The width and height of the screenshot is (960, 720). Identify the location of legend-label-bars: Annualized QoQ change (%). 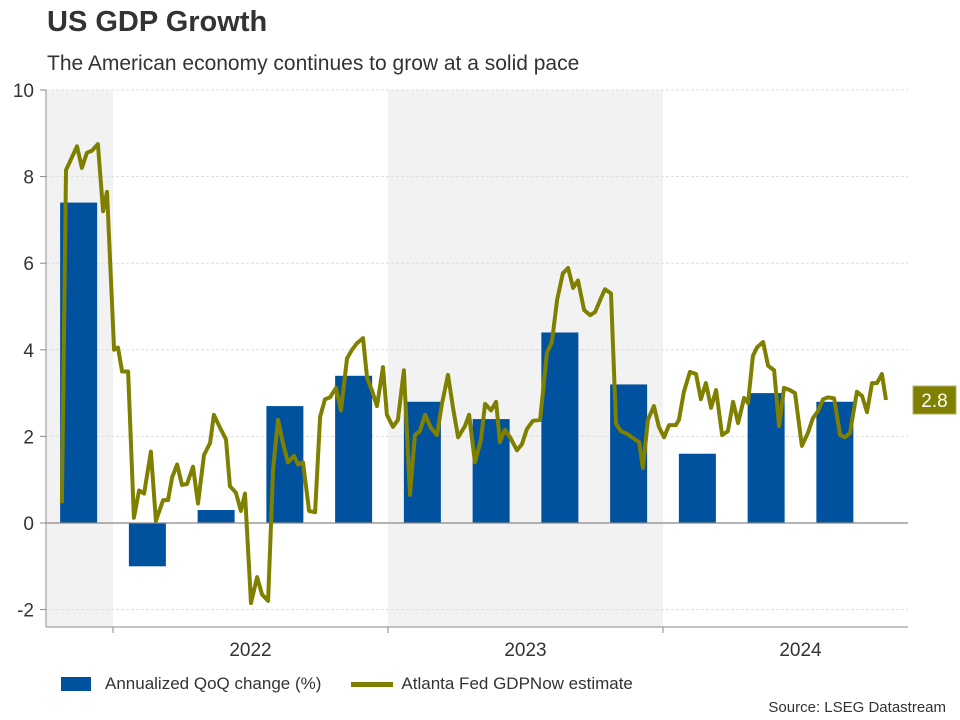
(213, 683).